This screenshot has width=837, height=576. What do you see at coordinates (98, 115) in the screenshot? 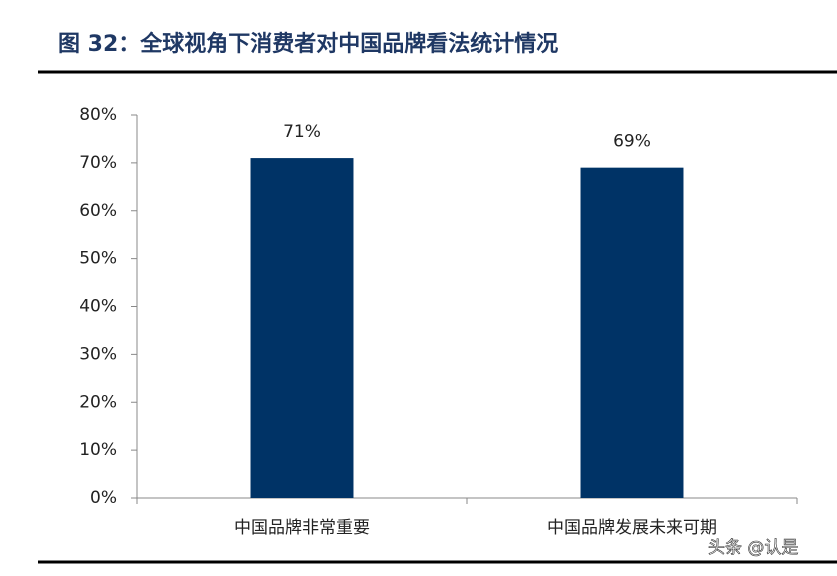
I see `y-tick-label: 80%` at bounding box center [98, 115].